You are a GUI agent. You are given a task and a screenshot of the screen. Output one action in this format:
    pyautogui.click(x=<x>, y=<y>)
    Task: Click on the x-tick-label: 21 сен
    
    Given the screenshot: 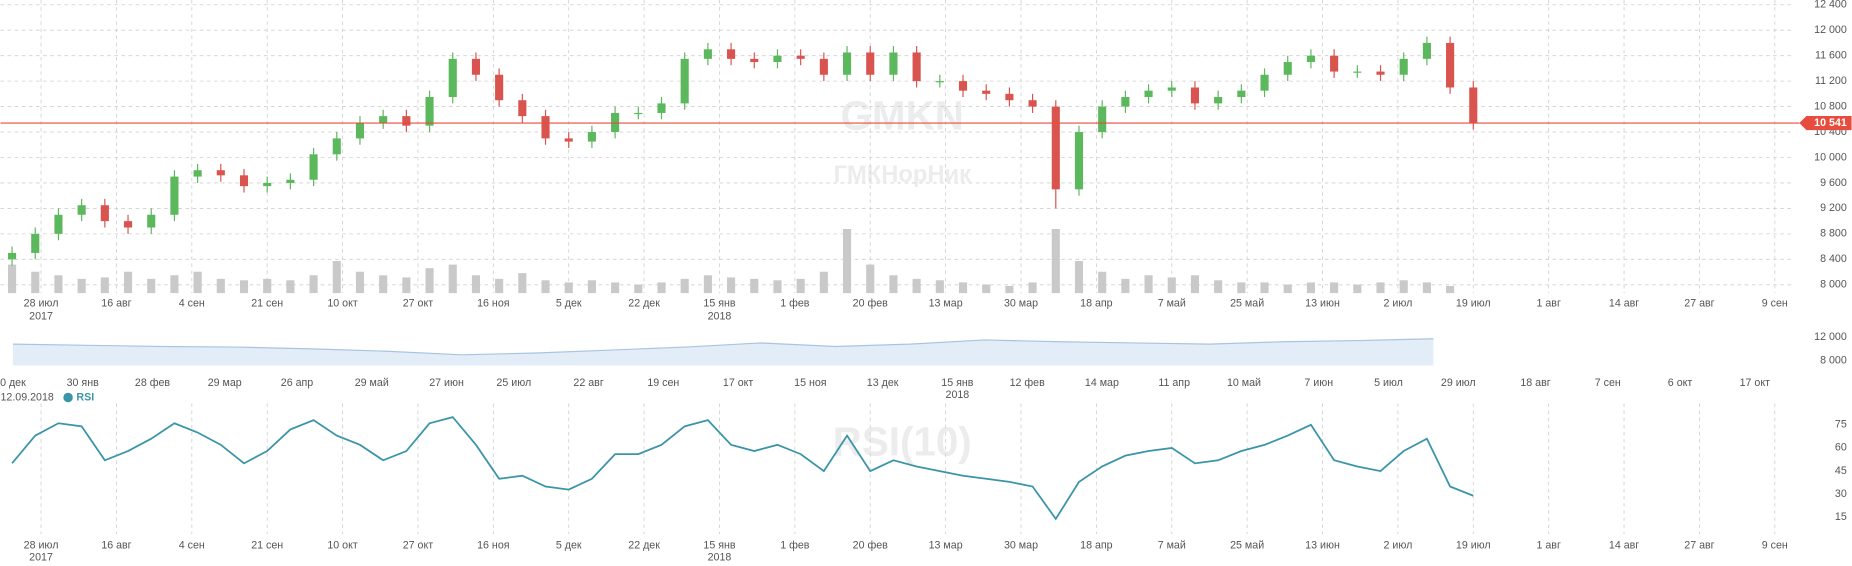 What is the action you would take?
    pyautogui.click(x=267, y=304)
    